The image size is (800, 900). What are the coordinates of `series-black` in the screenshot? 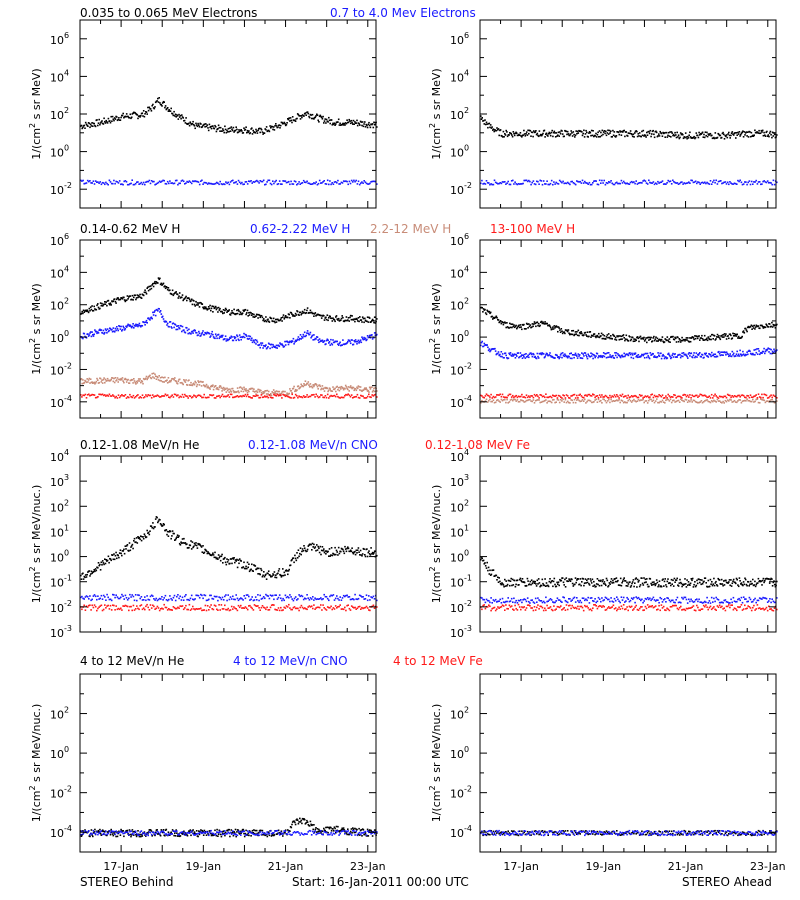 It's located at (229, 548).